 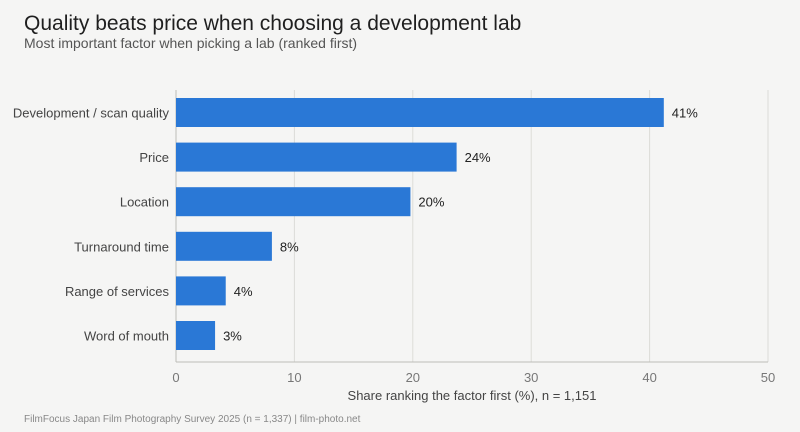 I want to click on category-label: Price, so click(x=154, y=157).